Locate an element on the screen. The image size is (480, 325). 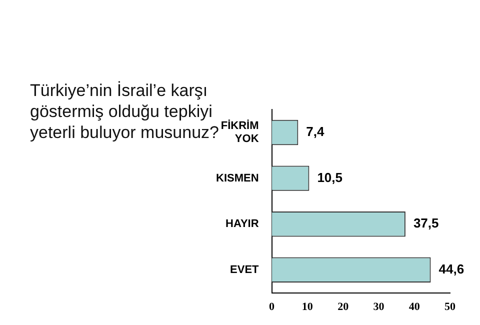
x-tick-label: 10 is located at coordinates (308, 307).